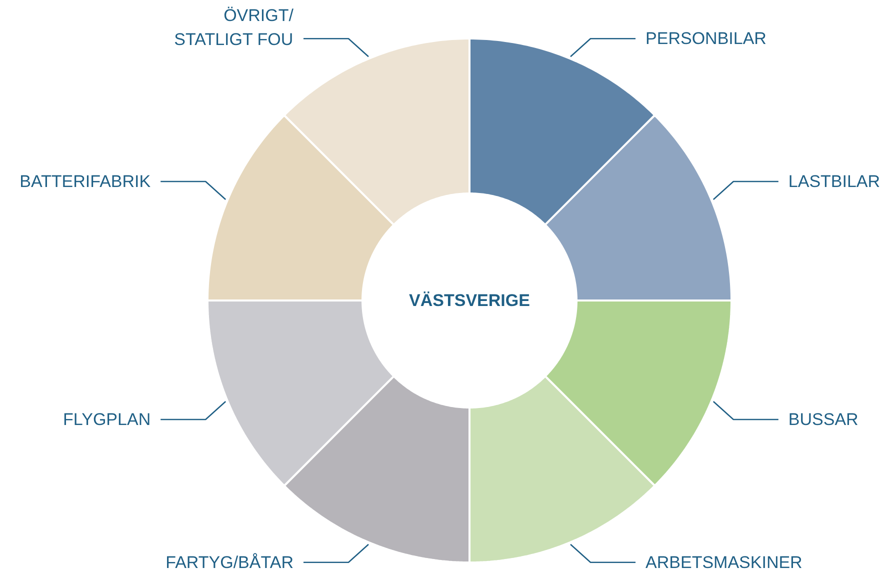 The image size is (884, 573). What do you see at coordinates (724, 562) in the screenshot?
I see `slice-label: ARBETSMASKINER` at bounding box center [724, 562].